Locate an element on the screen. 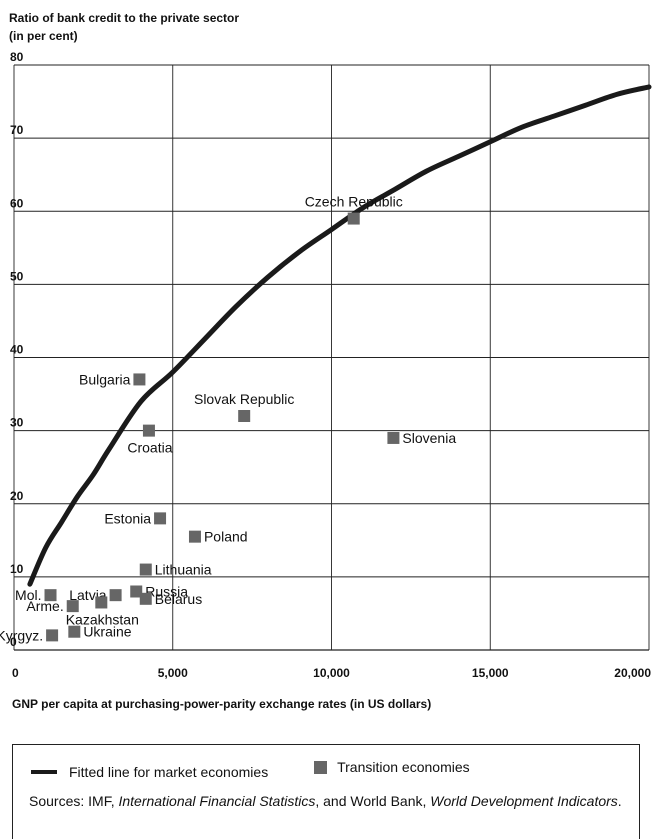 The height and width of the screenshot is (839, 654). x-tick-label: 15,000 is located at coordinates (490, 673).